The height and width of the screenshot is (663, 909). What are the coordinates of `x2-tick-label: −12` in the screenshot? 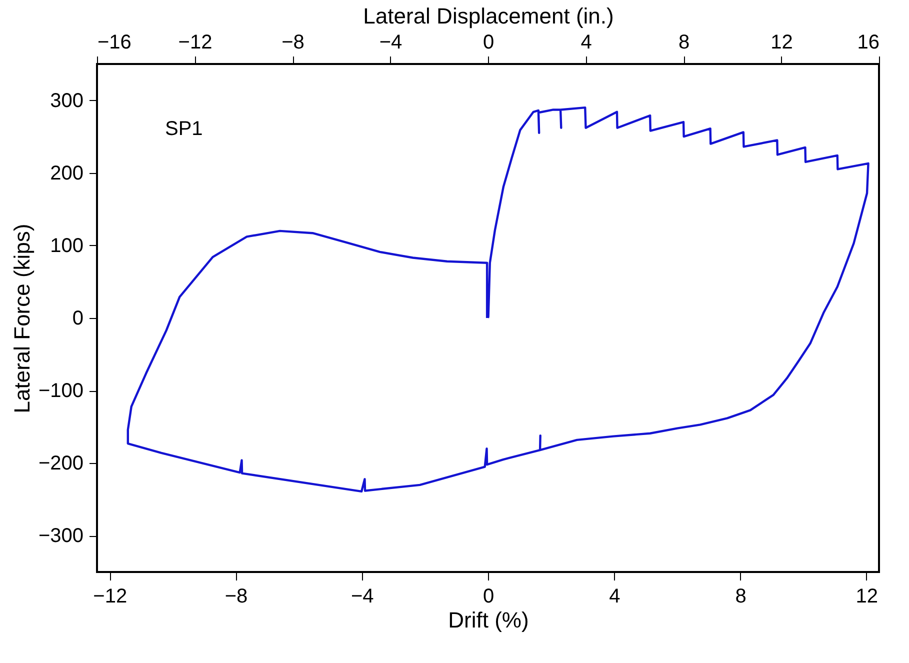 It's located at (195, 43).